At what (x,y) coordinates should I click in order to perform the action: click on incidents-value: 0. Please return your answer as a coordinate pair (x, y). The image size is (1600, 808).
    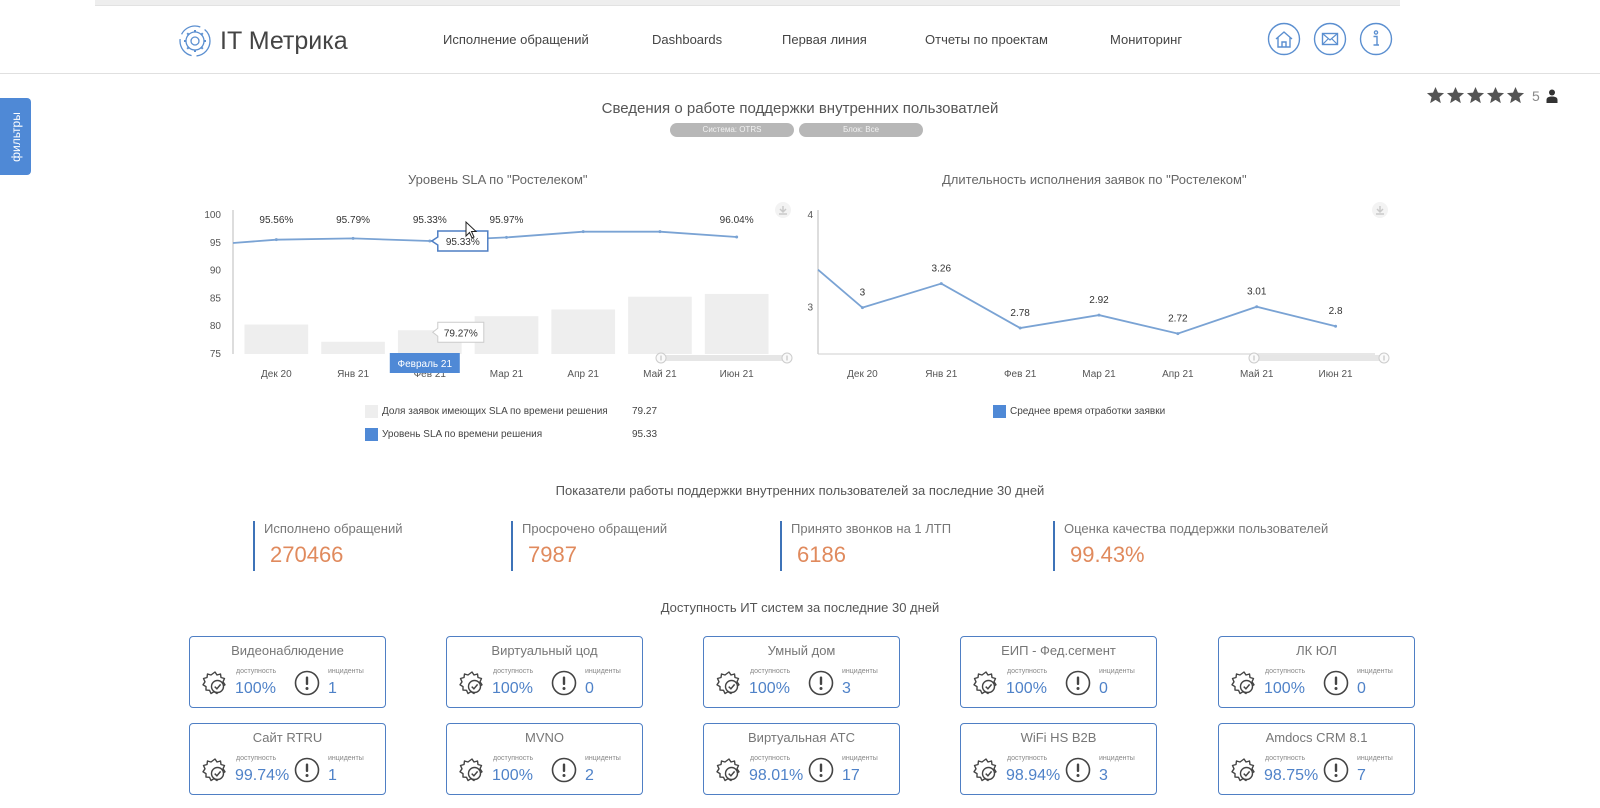
    Looking at the image, I should click on (1361, 688).